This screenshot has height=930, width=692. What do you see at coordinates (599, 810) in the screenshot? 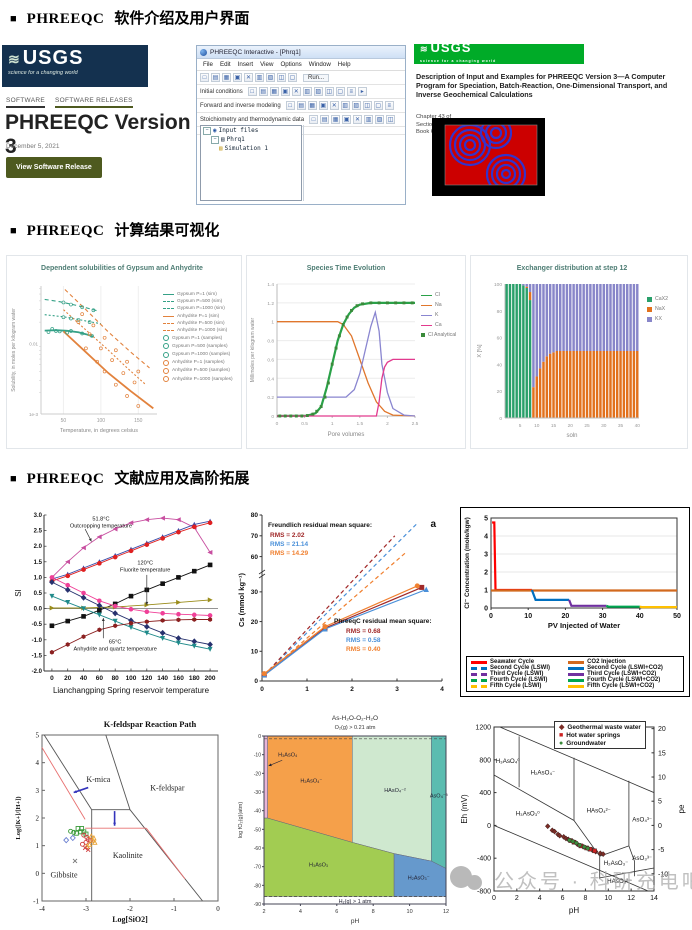
I see `svg-text: HAsO₄²⁻` at bounding box center [599, 810].